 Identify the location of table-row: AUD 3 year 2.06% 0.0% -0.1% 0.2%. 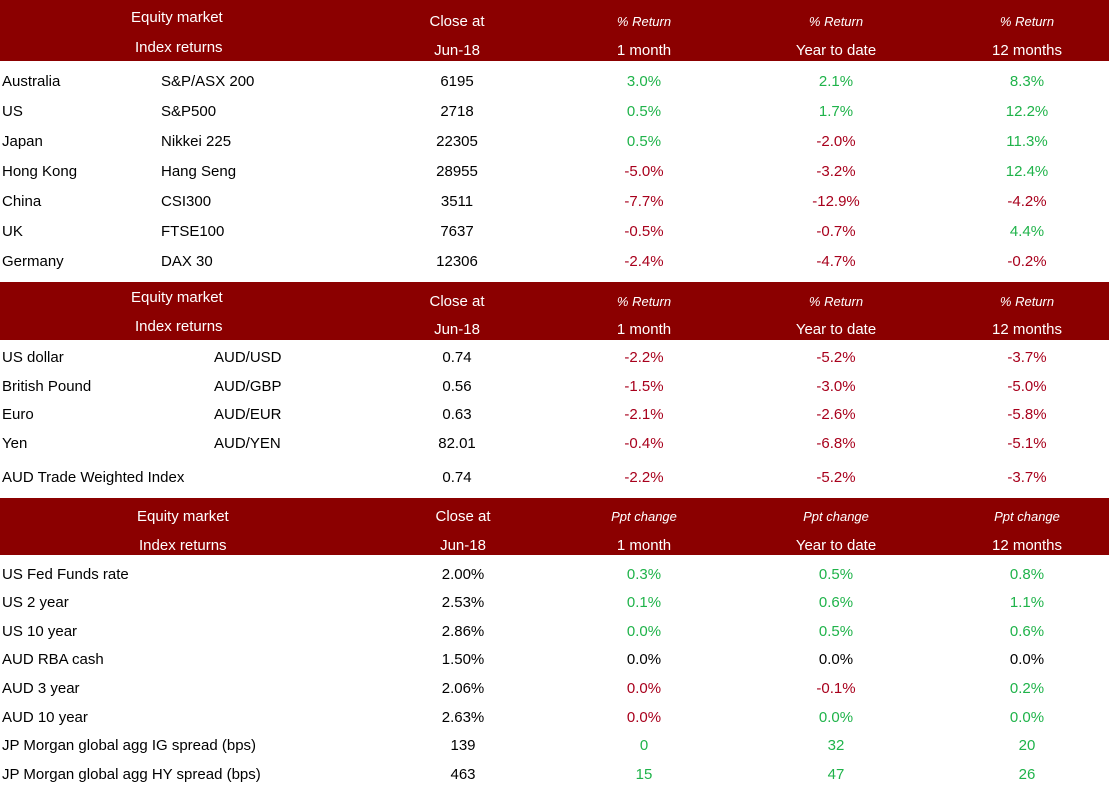
(554, 691).